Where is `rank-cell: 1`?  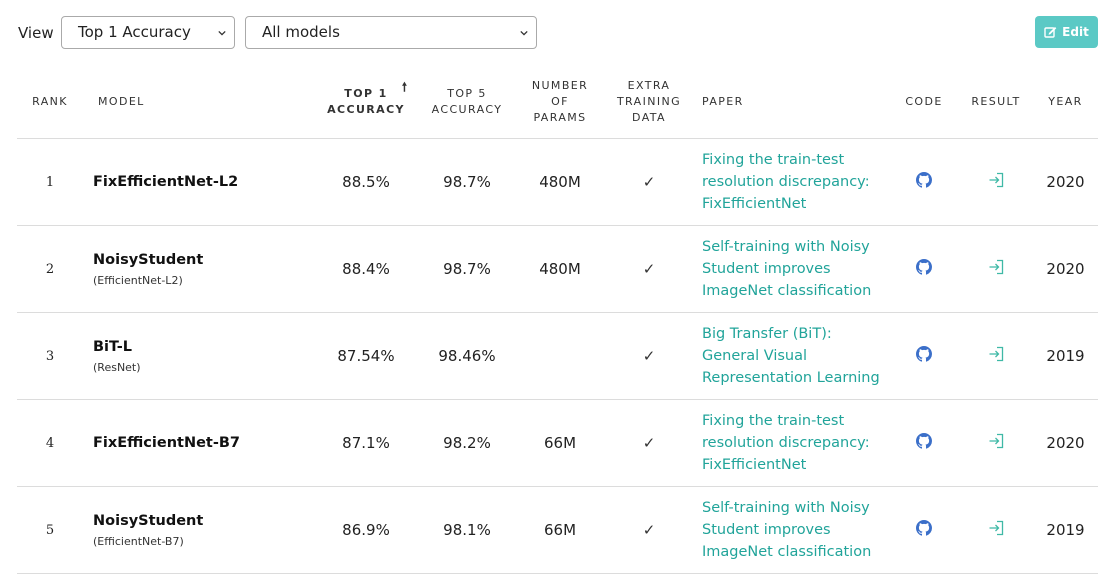 rank-cell: 1 is located at coordinates (50, 182).